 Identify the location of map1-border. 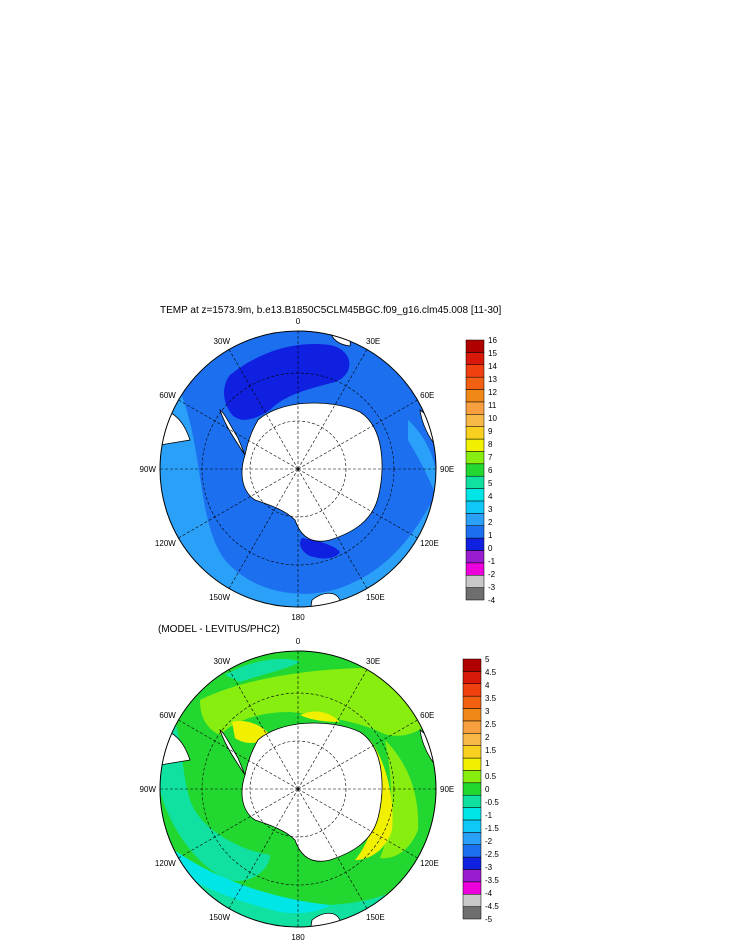
(298, 469).